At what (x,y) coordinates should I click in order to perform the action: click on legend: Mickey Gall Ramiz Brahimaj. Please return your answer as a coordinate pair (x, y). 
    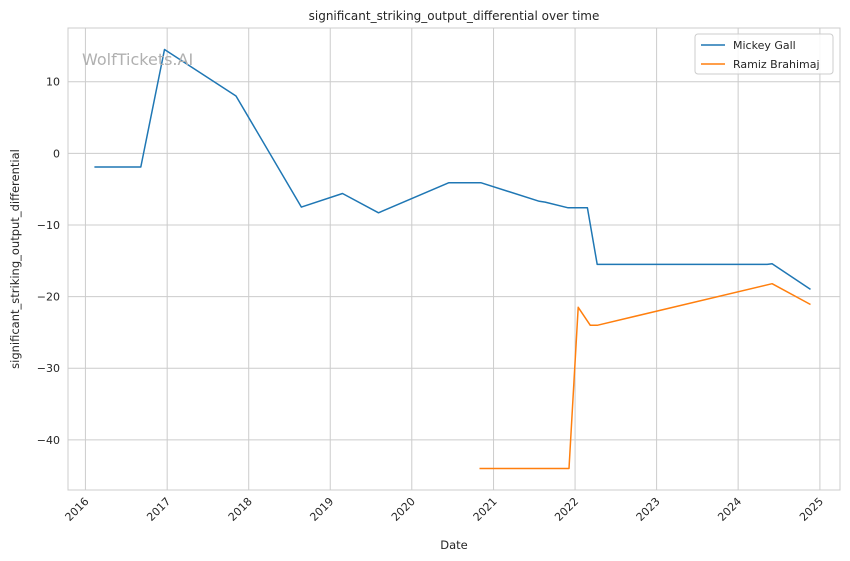
    Looking at the image, I should click on (764, 54).